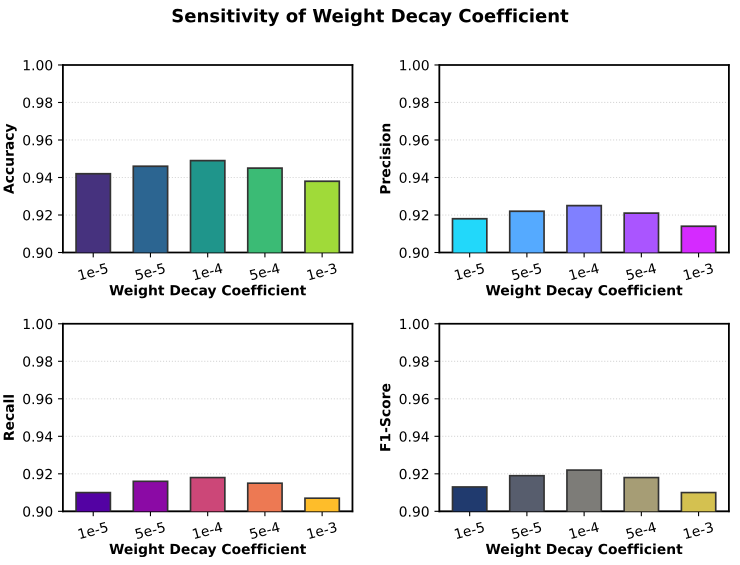 Image resolution: width=740 pixels, height=565 pixels. Describe the element at coordinates (10, 159) in the screenshot. I see `y-axis-title: Accuracy` at that location.